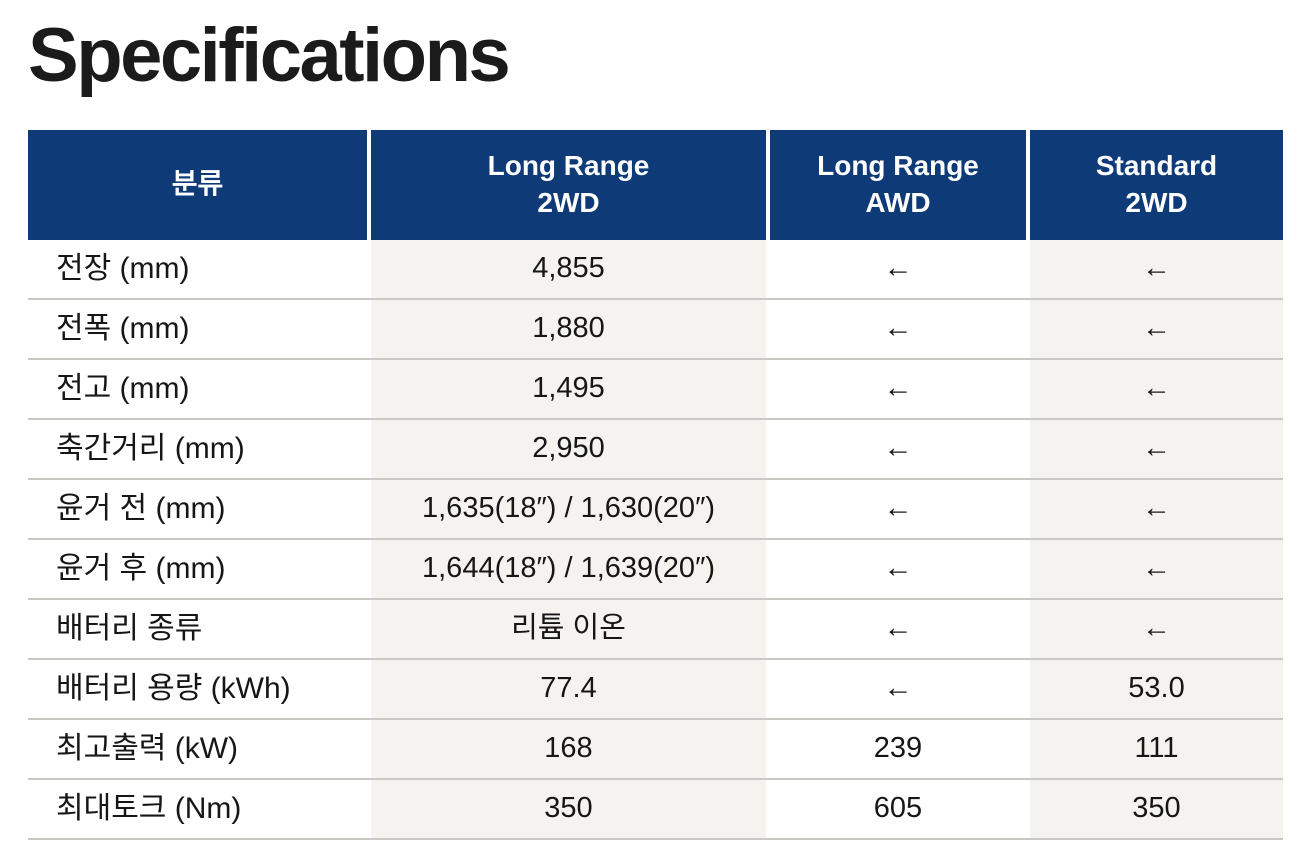 Image resolution: width=1310 pixels, height=864 pixels. What do you see at coordinates (896, 808) in the screenshot?
I see `cell-value: 605` at bounding box center [896, 808].